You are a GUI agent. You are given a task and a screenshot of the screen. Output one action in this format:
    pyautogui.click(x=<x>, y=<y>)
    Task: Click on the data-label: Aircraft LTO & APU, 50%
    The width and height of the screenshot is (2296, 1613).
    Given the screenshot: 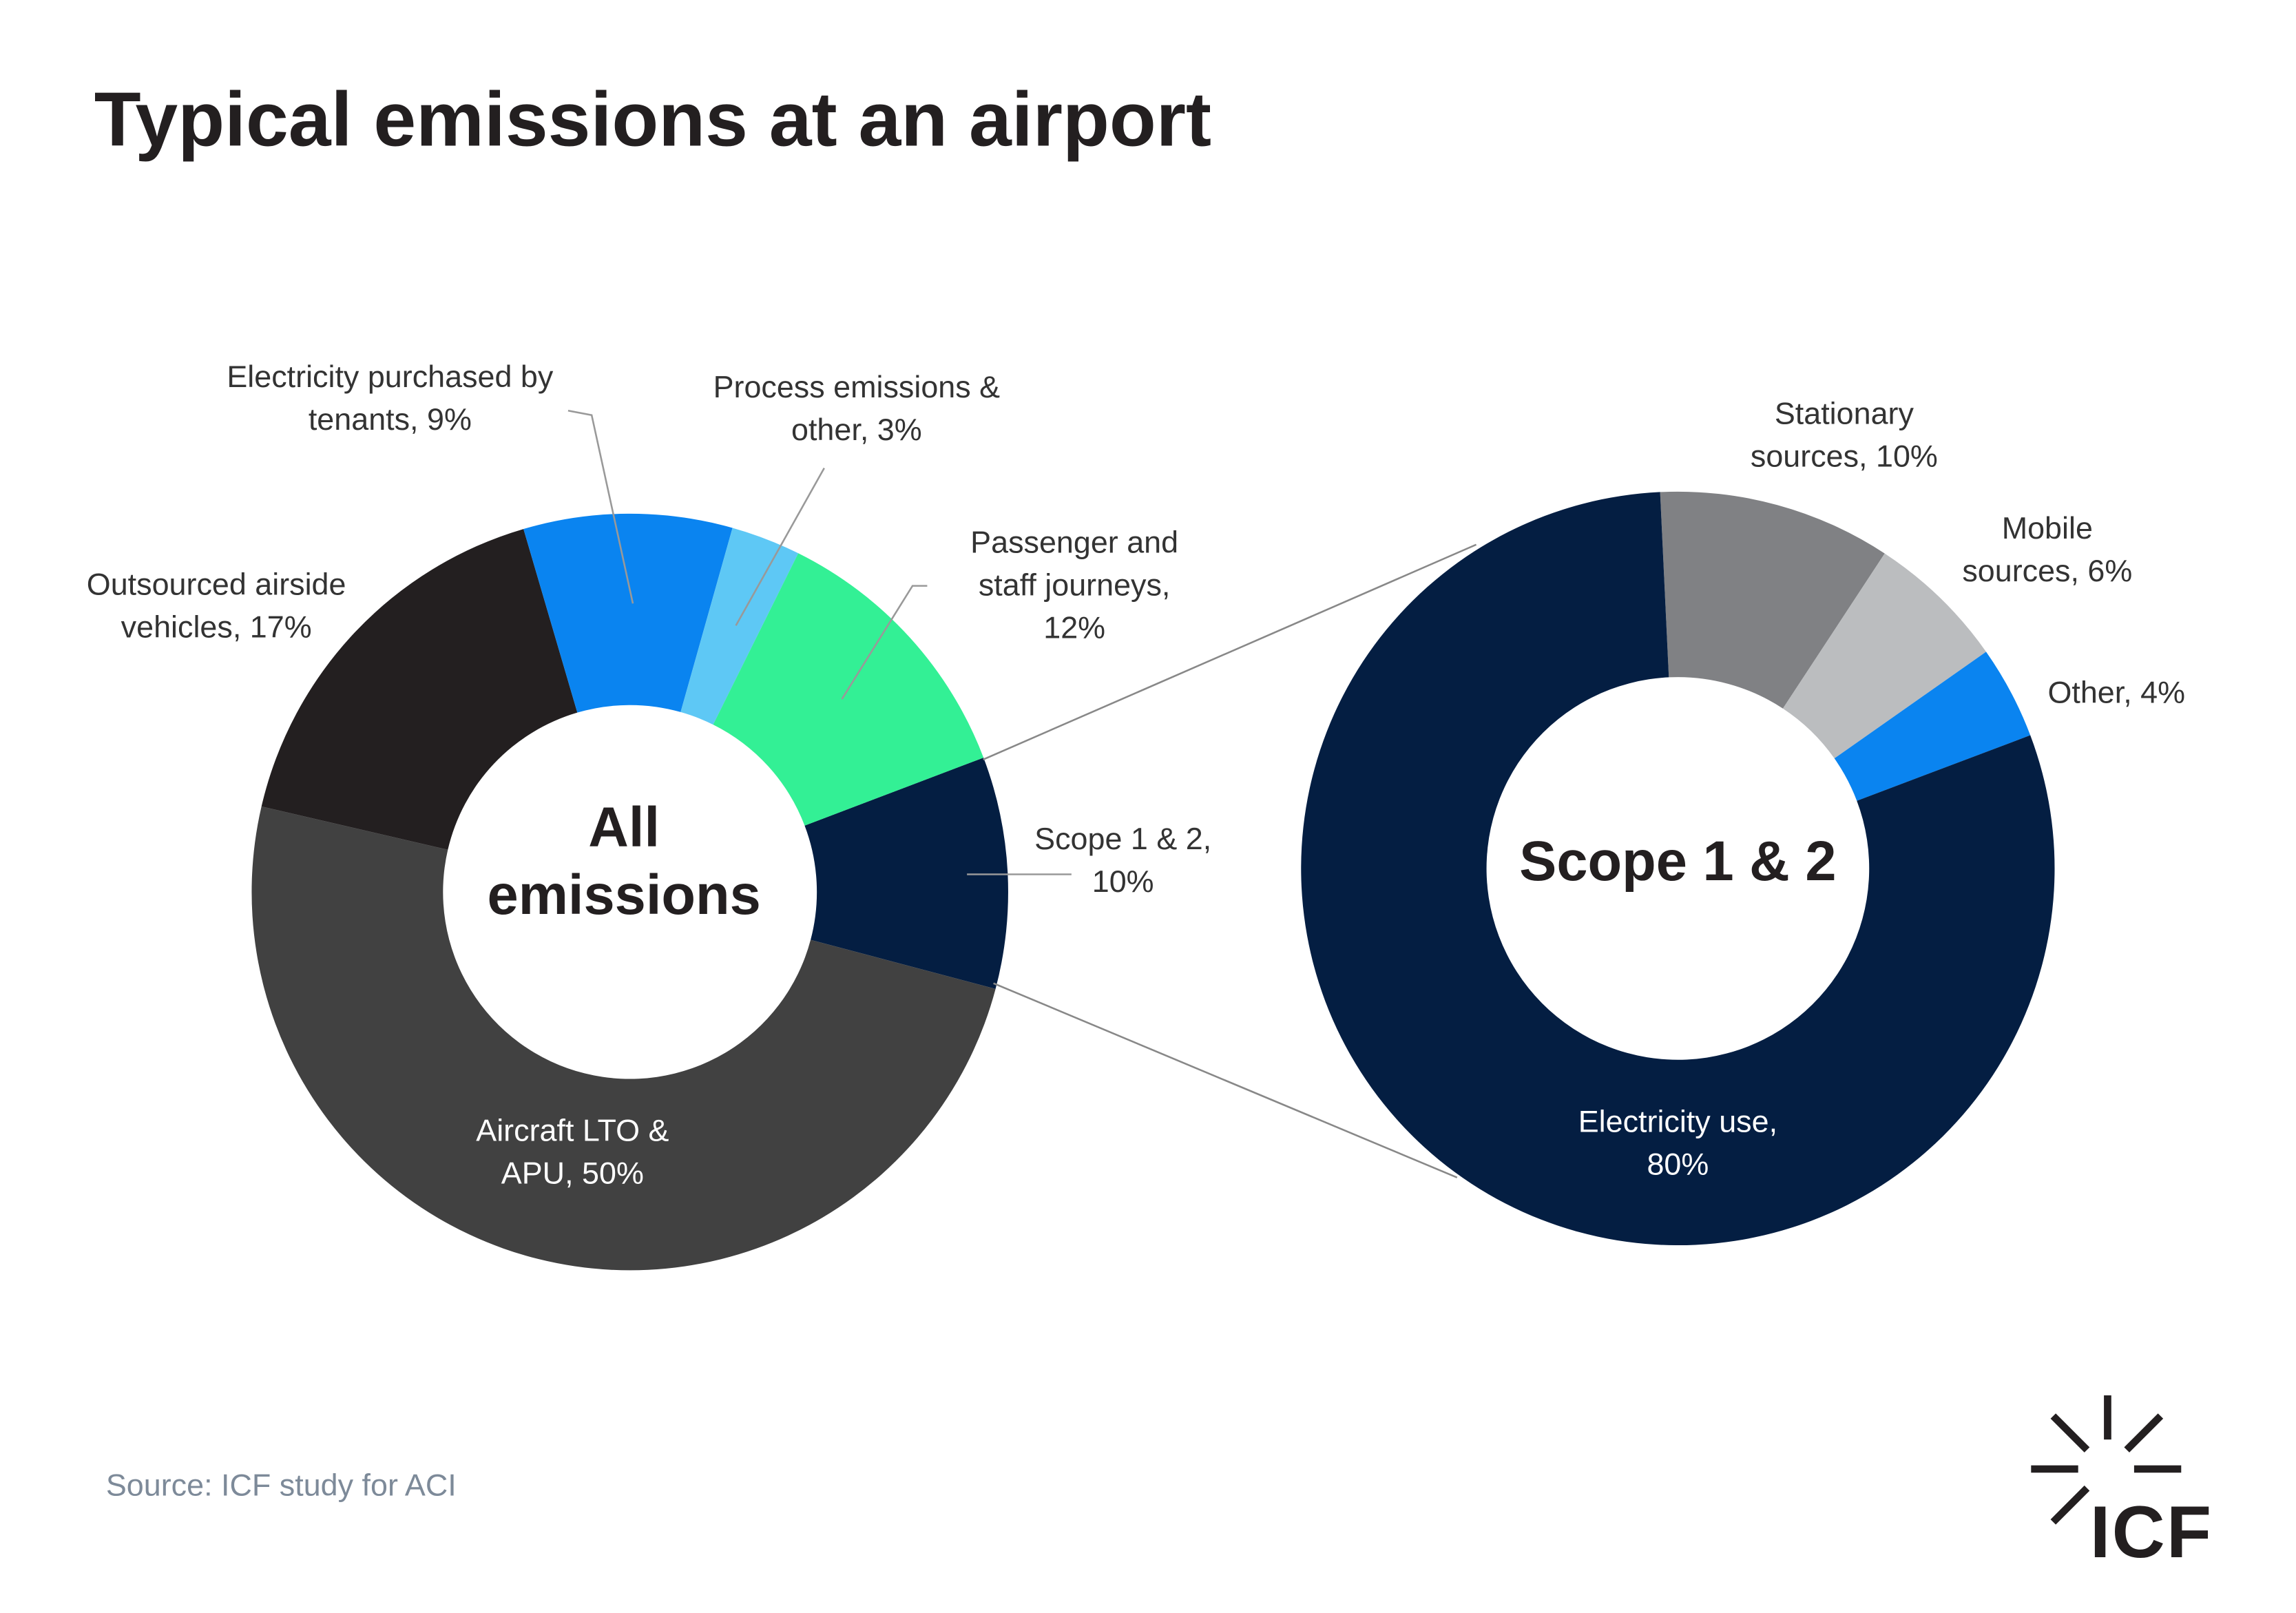 What is the action you would take?
    pyautogui.click(x=572, y=1152)
    